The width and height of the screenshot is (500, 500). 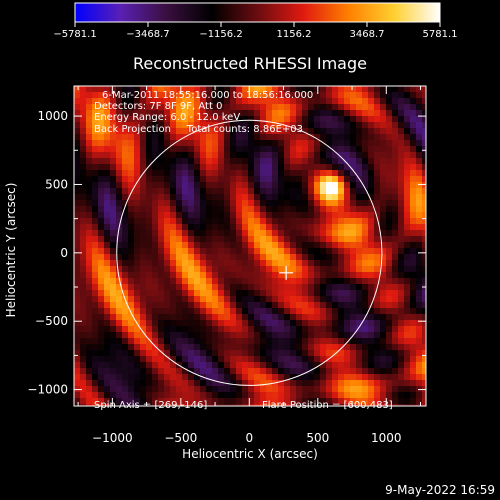 I want to click on colorbar-tick-label: −5781.1, so click(x=74, y=34).